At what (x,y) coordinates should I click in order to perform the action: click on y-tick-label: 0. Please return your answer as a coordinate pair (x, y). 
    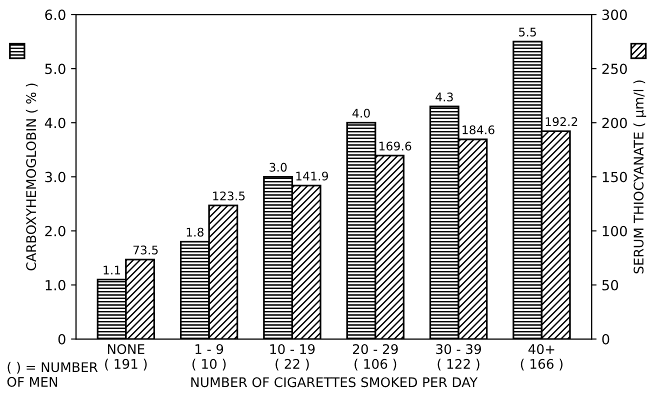
    Looking at the image, I should click on (62, 339).